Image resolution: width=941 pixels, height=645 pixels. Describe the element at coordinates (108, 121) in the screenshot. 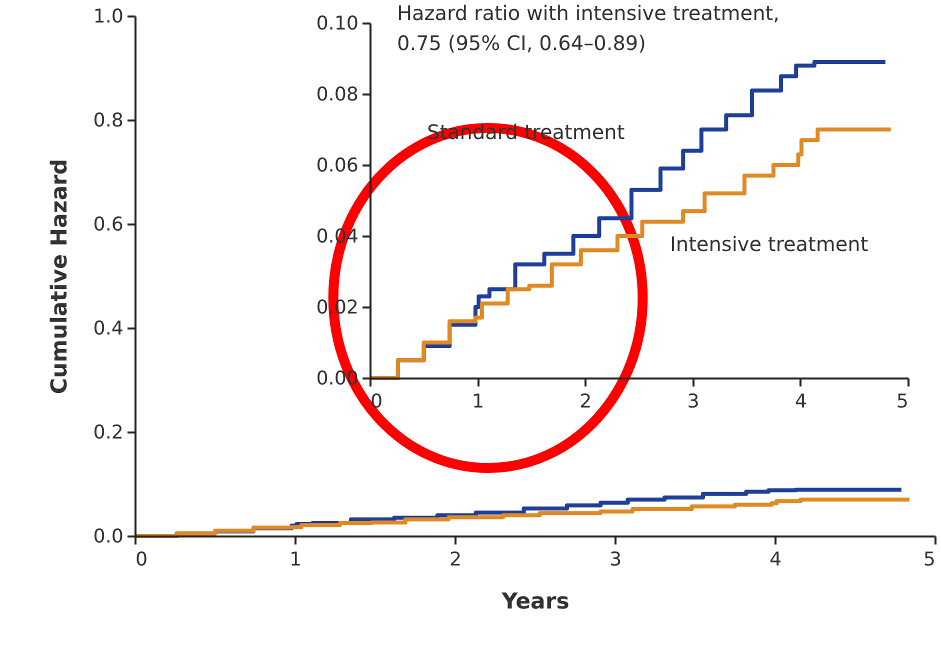

I see `y-tick-label: 0.8` at that location.